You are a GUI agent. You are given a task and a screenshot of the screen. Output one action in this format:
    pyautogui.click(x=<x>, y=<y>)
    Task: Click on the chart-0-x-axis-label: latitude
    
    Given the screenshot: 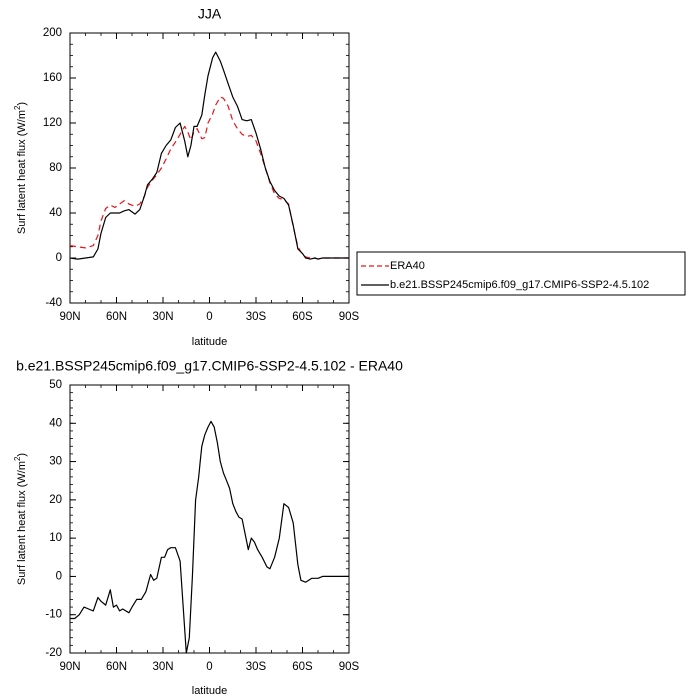 What is the action you would take?
    pyautogui.click(x=209, y=342)
    